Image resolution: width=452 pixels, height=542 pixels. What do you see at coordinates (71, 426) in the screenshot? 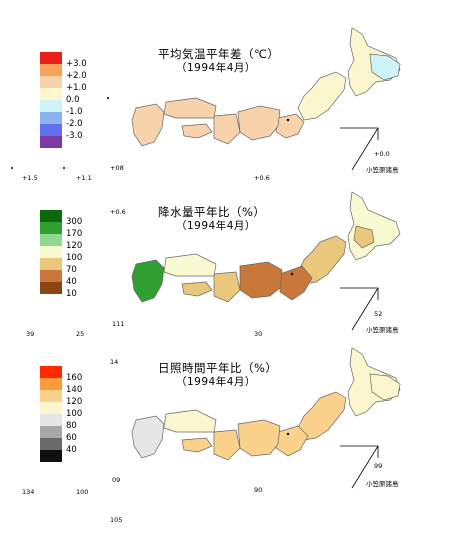
I see `legend-label: 80` at bounding box center [71, 426].